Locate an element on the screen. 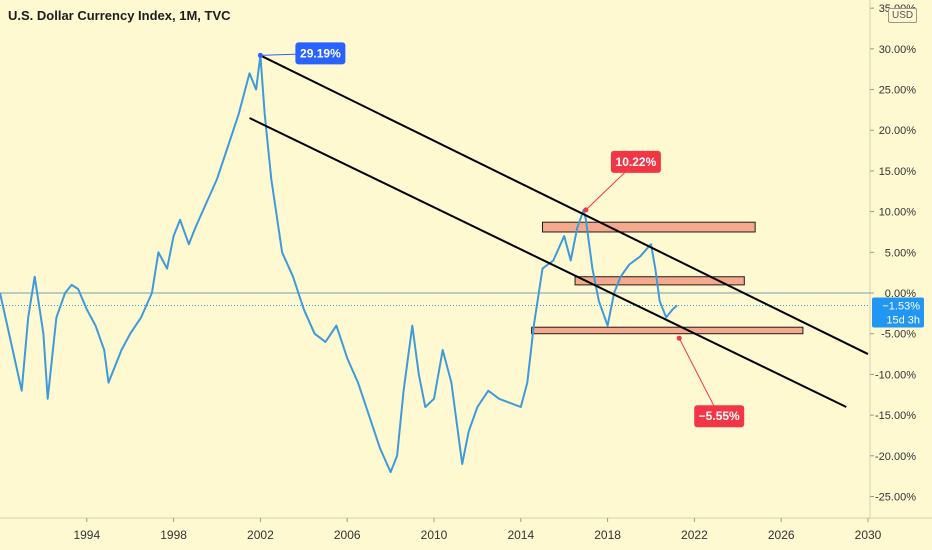  xtick-label: 2014 is located at coordinates (520, 535).